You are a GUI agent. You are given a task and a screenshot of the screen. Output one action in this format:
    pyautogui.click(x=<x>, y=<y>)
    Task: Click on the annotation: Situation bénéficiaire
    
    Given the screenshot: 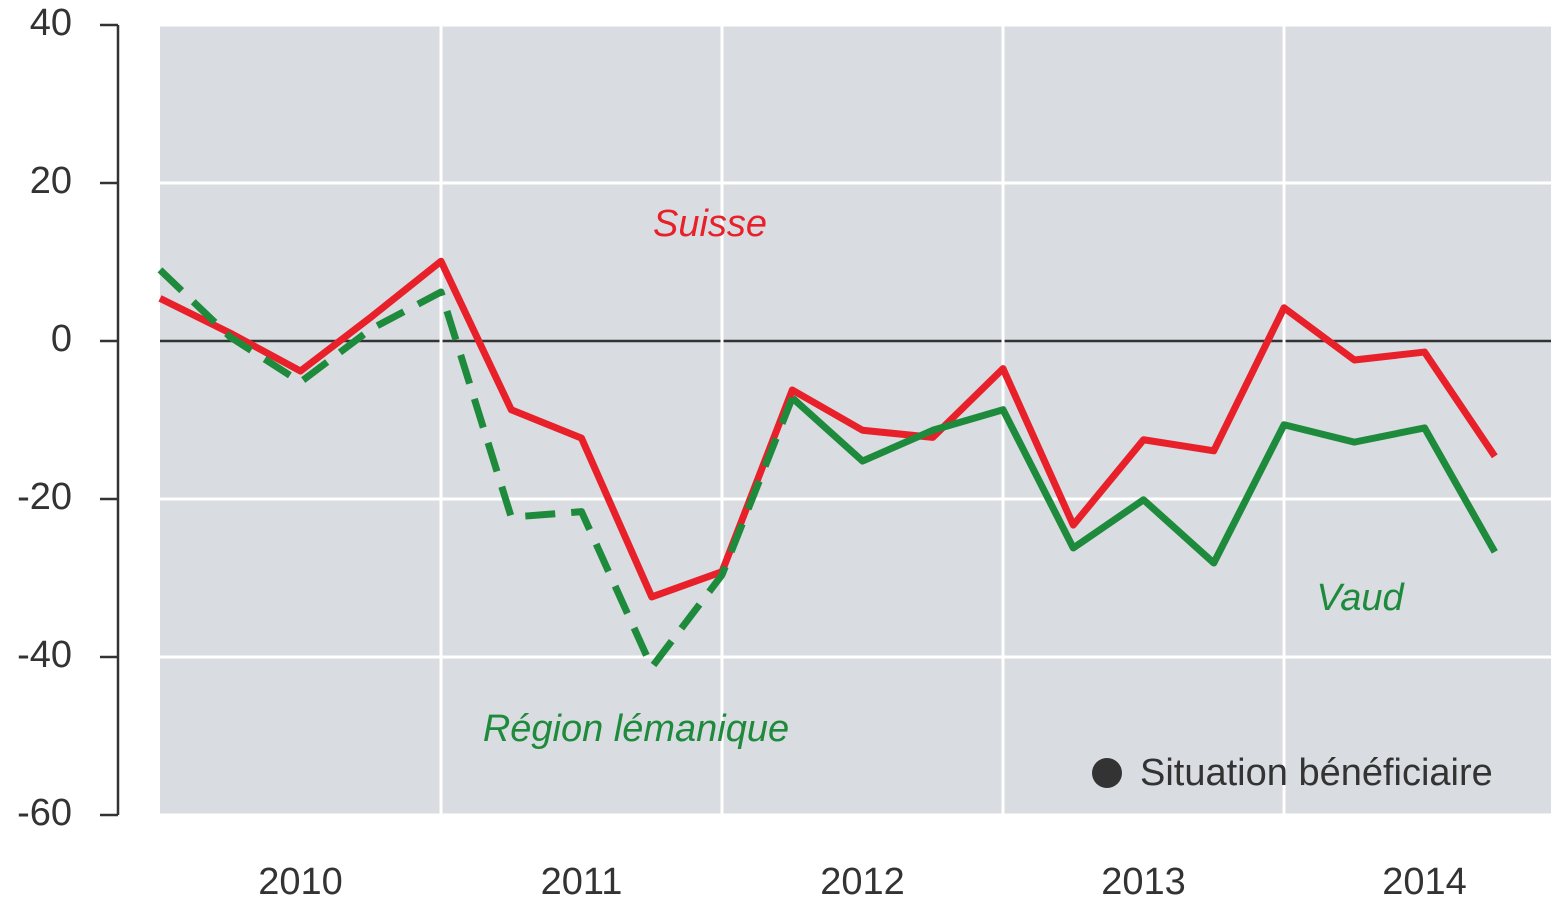 What is the action you would take?
    pyautogui.click(x=1316, y=773)
    